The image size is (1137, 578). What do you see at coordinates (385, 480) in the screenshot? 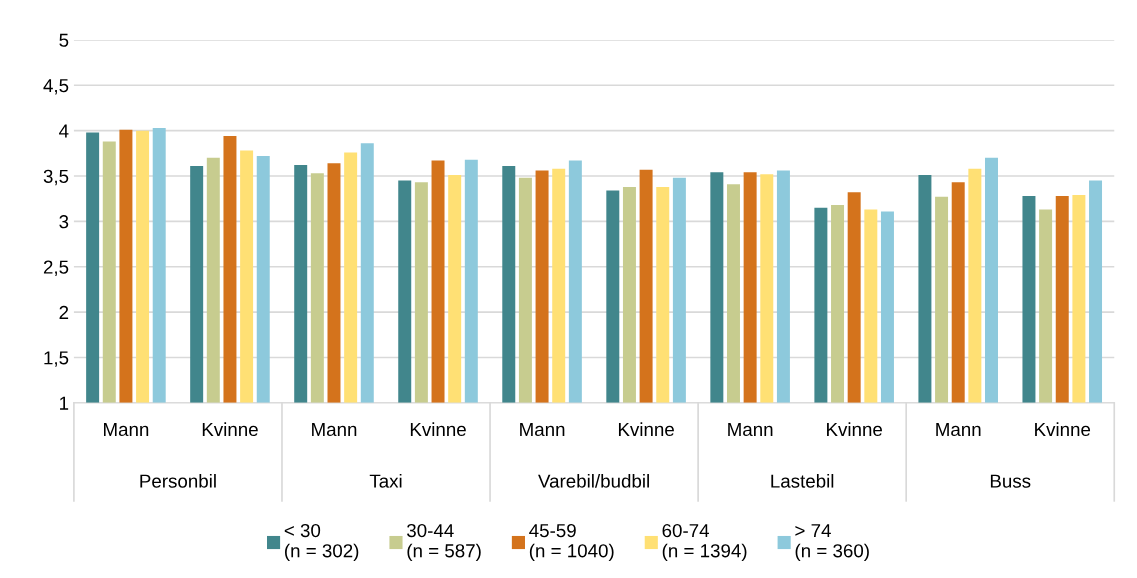
I see `text: Taxi` at bounding box center [385, 480].